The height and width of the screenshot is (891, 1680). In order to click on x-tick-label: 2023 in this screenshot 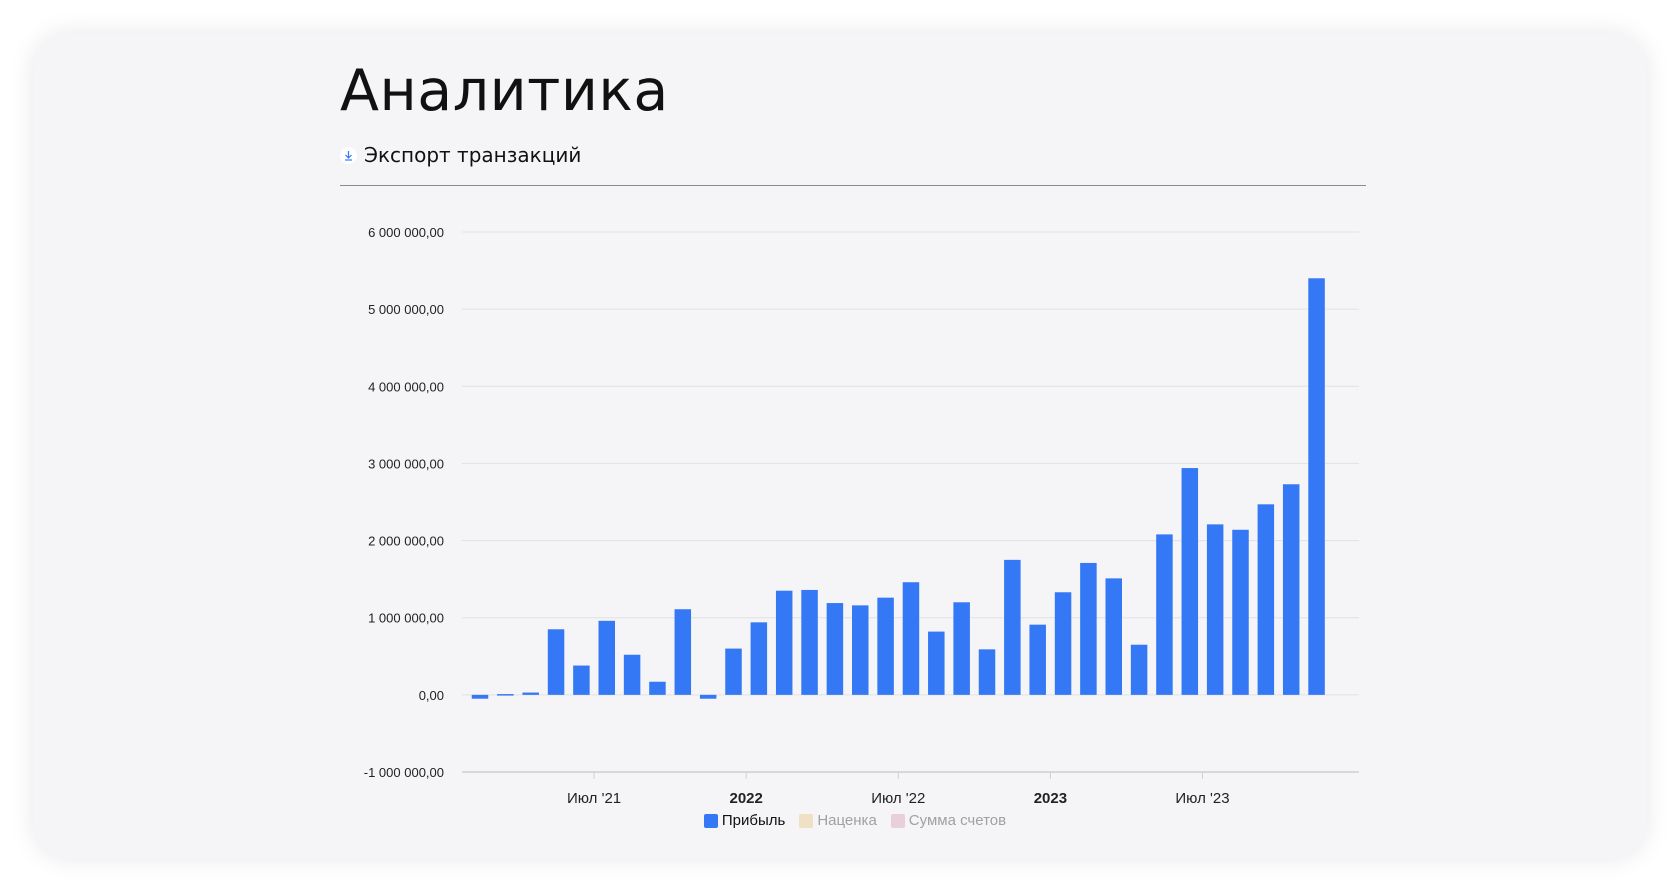, I will do `click(1050, 798)`.